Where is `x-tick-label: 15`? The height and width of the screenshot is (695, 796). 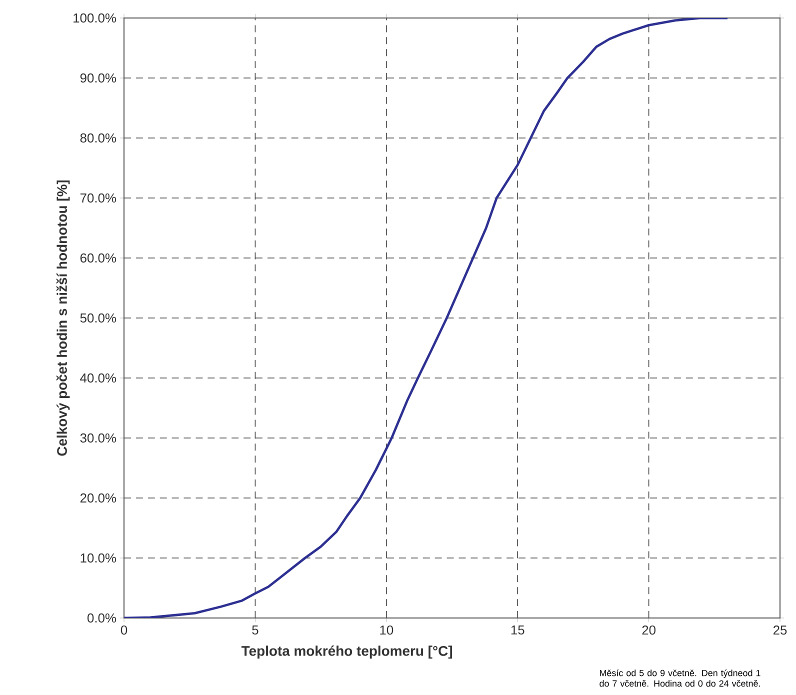 x-tick-label: 15 is located at coordinates (517, 630).